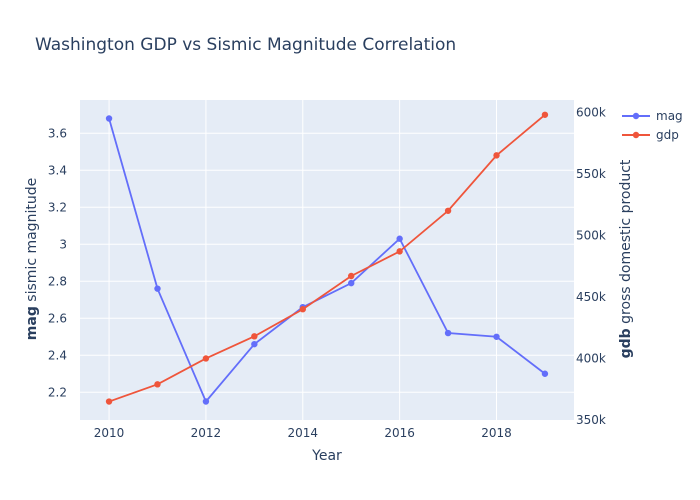 The image size is (700, 500). Describe the element at coordinates (591, 112) in the screenshot. I see `y-right-tick-label: 600k` at that location.